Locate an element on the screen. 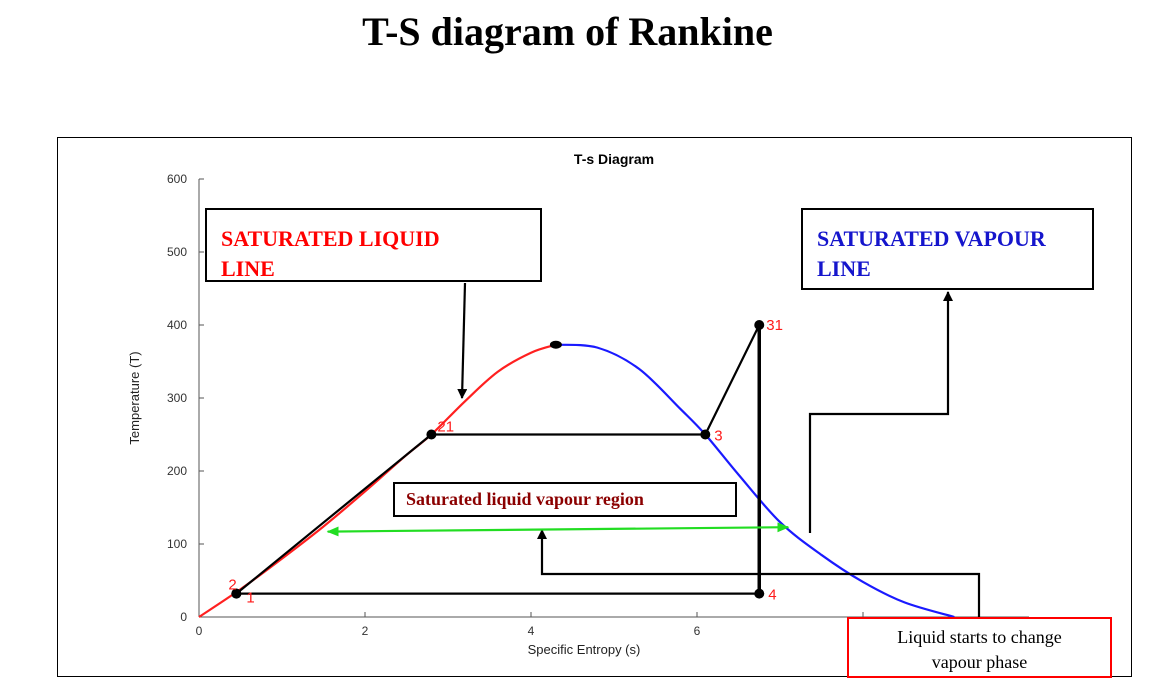  page-title: T-S diagram of Rankine is located at coordinates (567, 31).